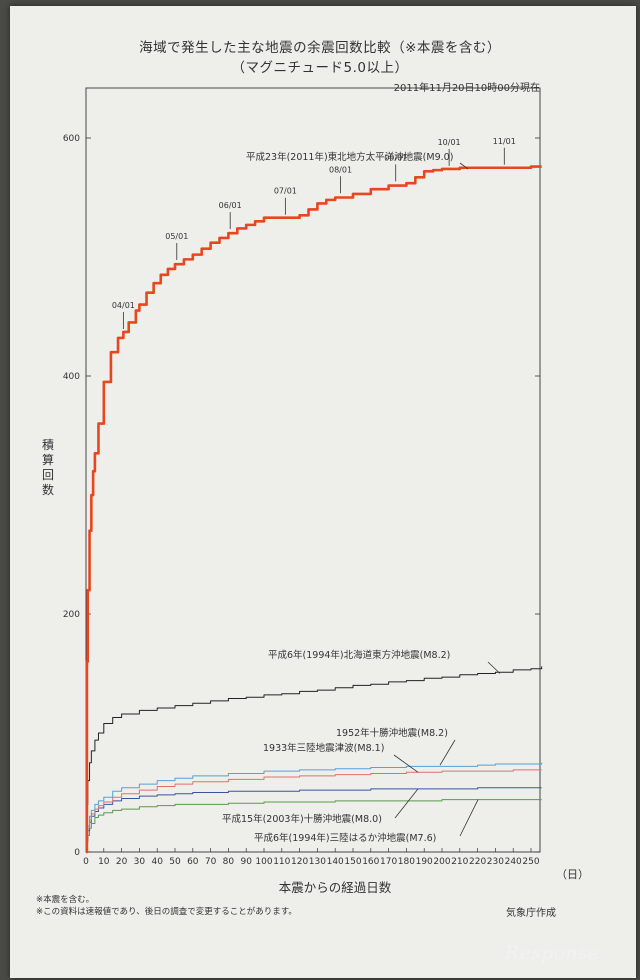  What do you see at coordinates (314, 826) in the screenshot?
I see `series-sanriku-haruka-1994` at bounding box center [314, 826].